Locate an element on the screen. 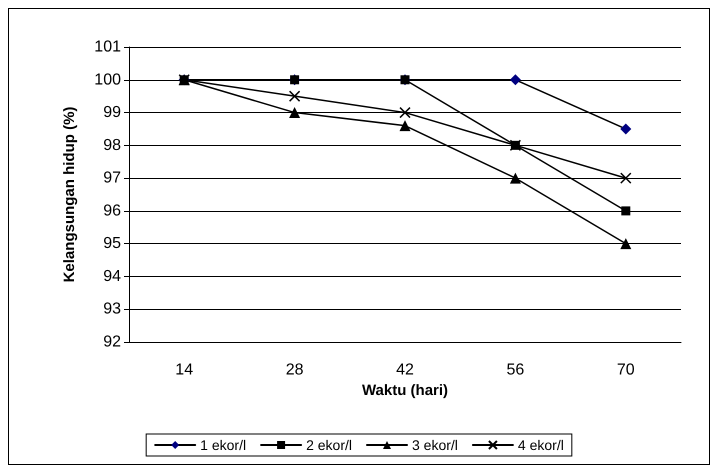 The image size is (718, 473). legend-label: 1 ekor/l is located at coordinates (223, 445).